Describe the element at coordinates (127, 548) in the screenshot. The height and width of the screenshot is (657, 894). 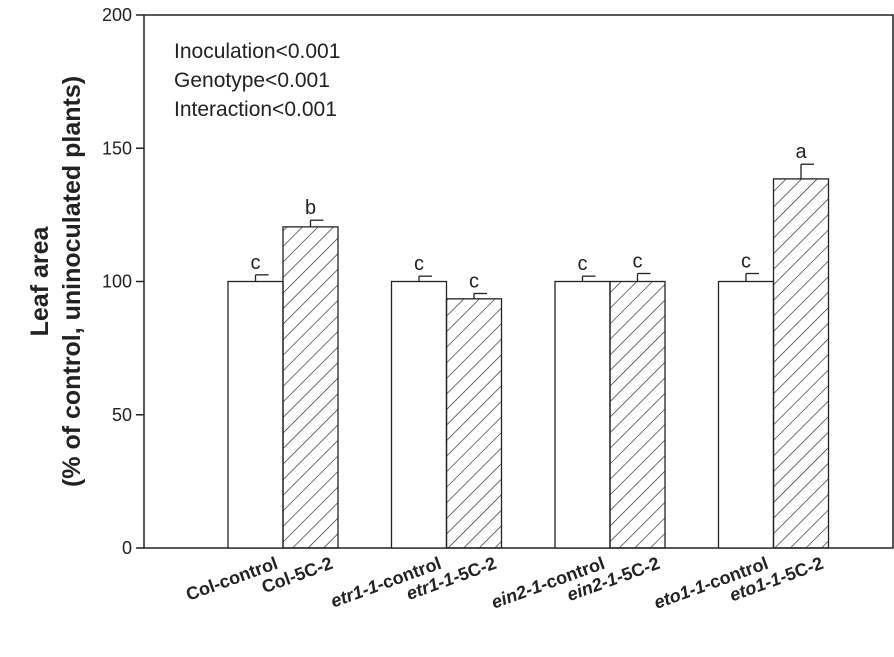
I see `y-tick-label: 0` at that location.